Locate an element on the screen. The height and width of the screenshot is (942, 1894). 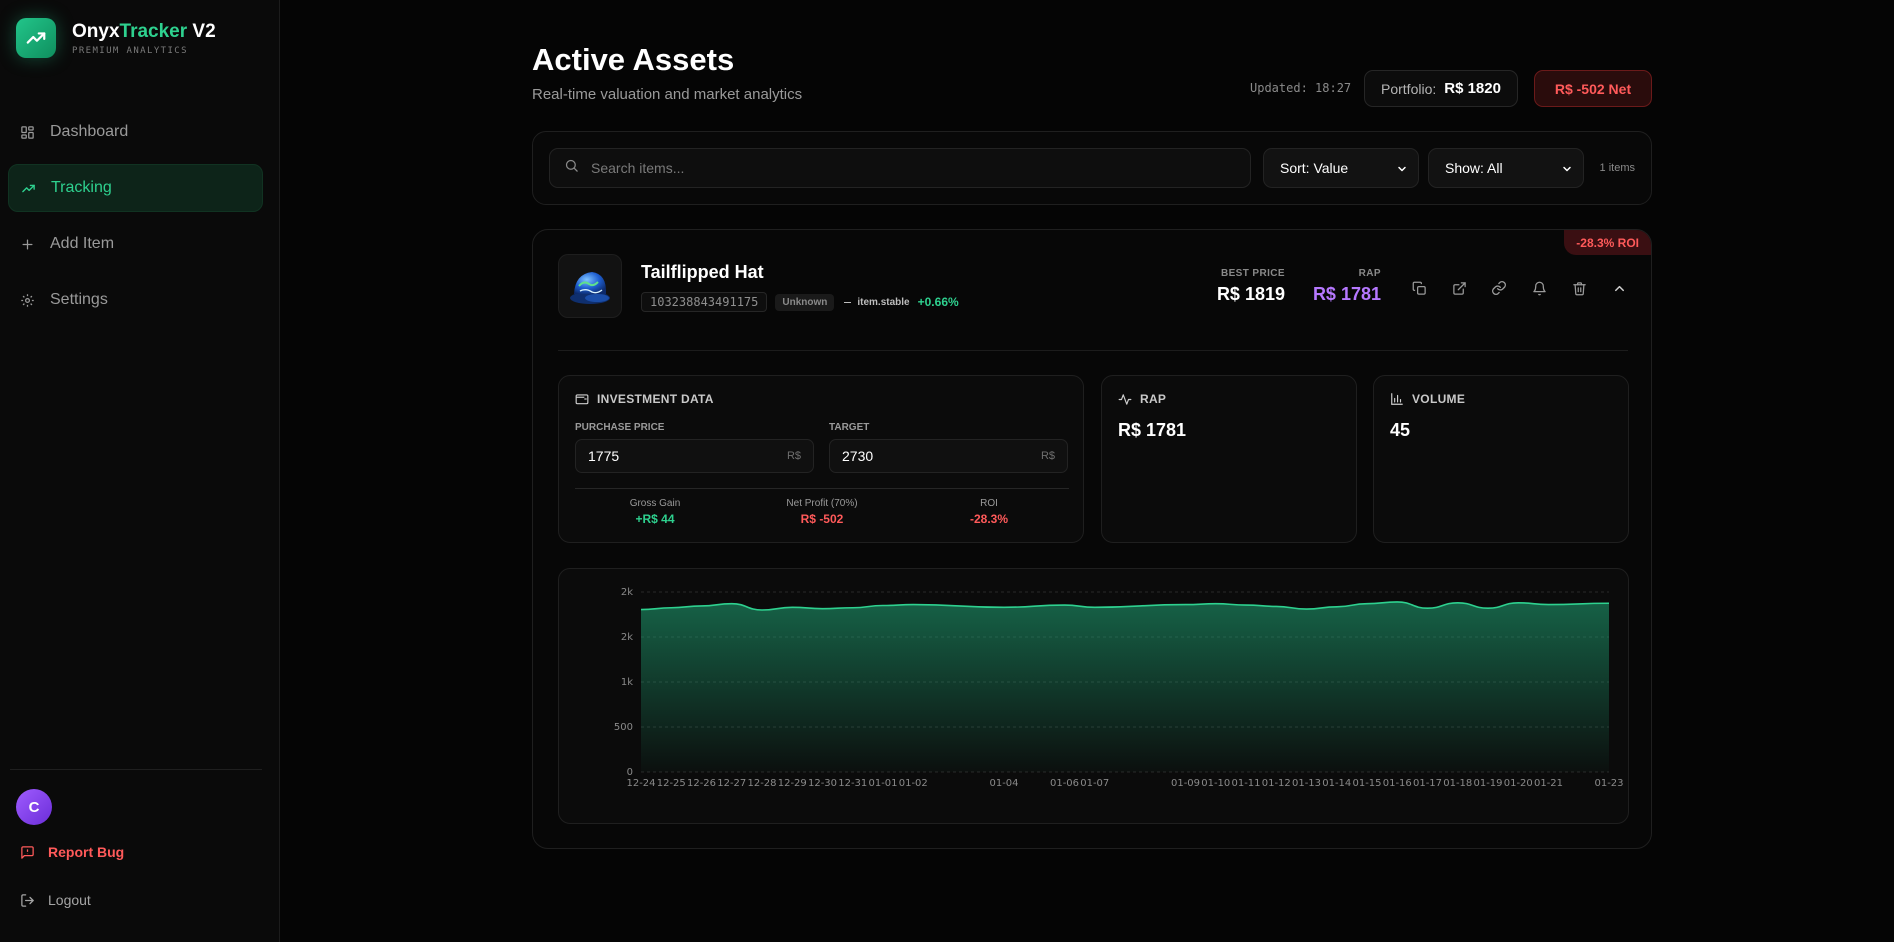
purchase-price-field: R$ is located at coordinates (694, 456).